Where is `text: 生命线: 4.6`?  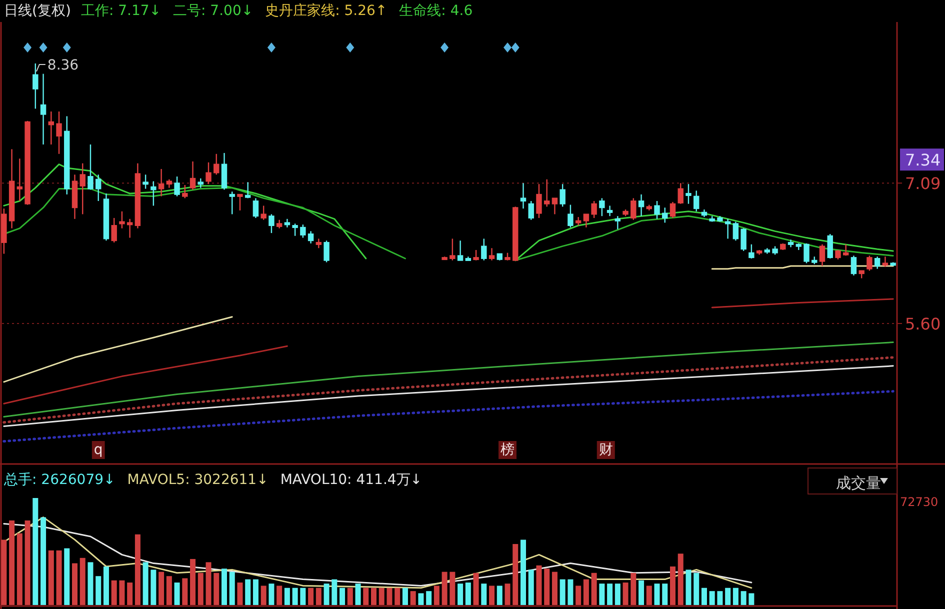
text: 生命线: 4.6 is located at coordinates (436, 11).